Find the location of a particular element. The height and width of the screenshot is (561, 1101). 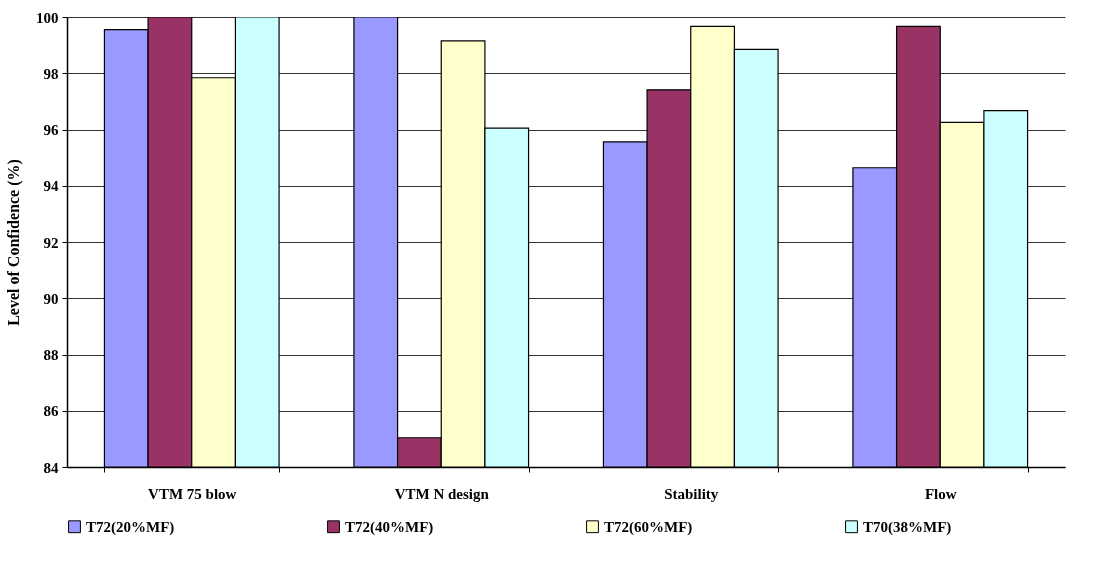

legend-label: T72(60%MF) is located at coordinates (648, 527).